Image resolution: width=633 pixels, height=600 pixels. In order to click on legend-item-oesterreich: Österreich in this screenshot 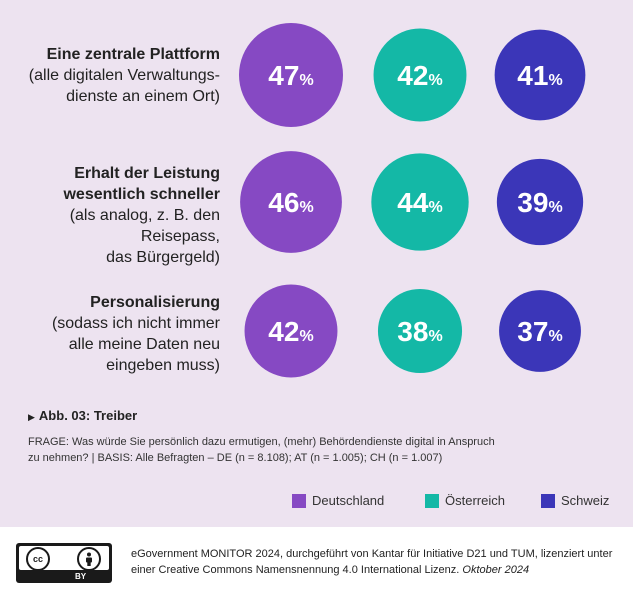, I will do `click(465, 500)`.